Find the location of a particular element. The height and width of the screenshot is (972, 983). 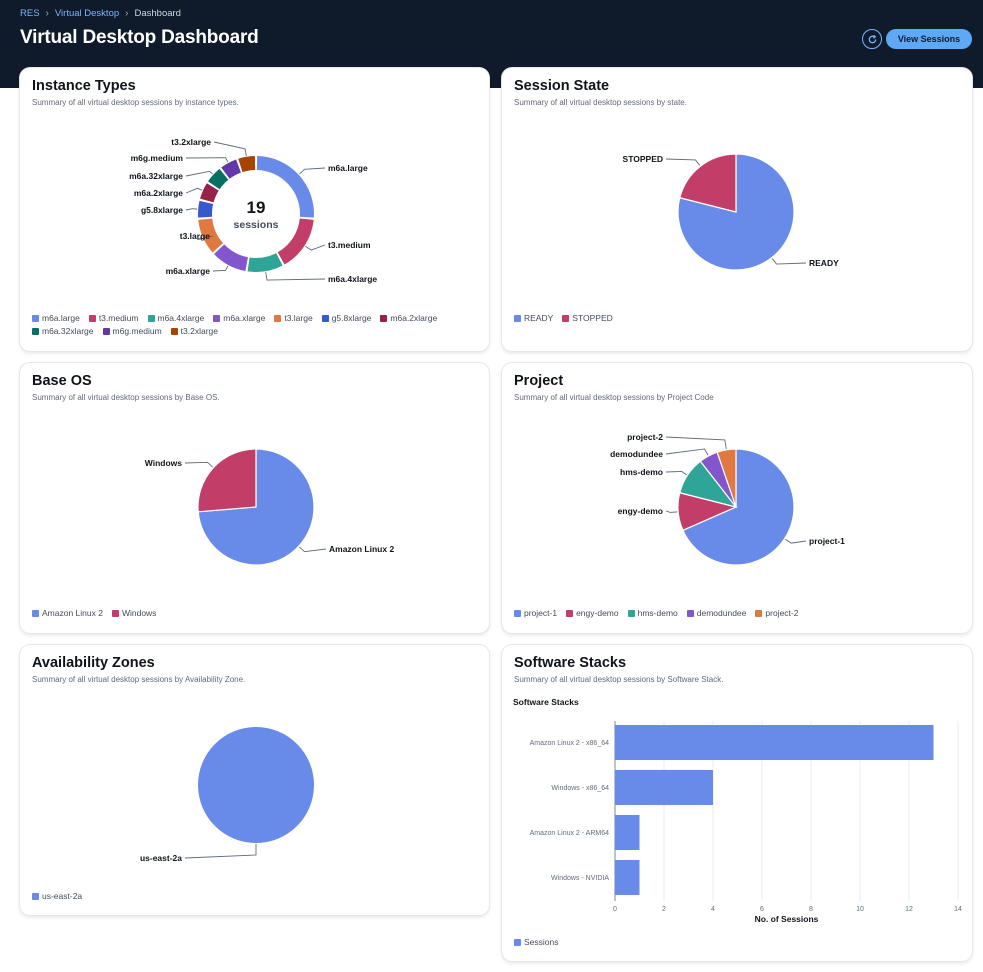

availability-zones-pie-chart: us-east-2a is located at coordinates (227, 795).